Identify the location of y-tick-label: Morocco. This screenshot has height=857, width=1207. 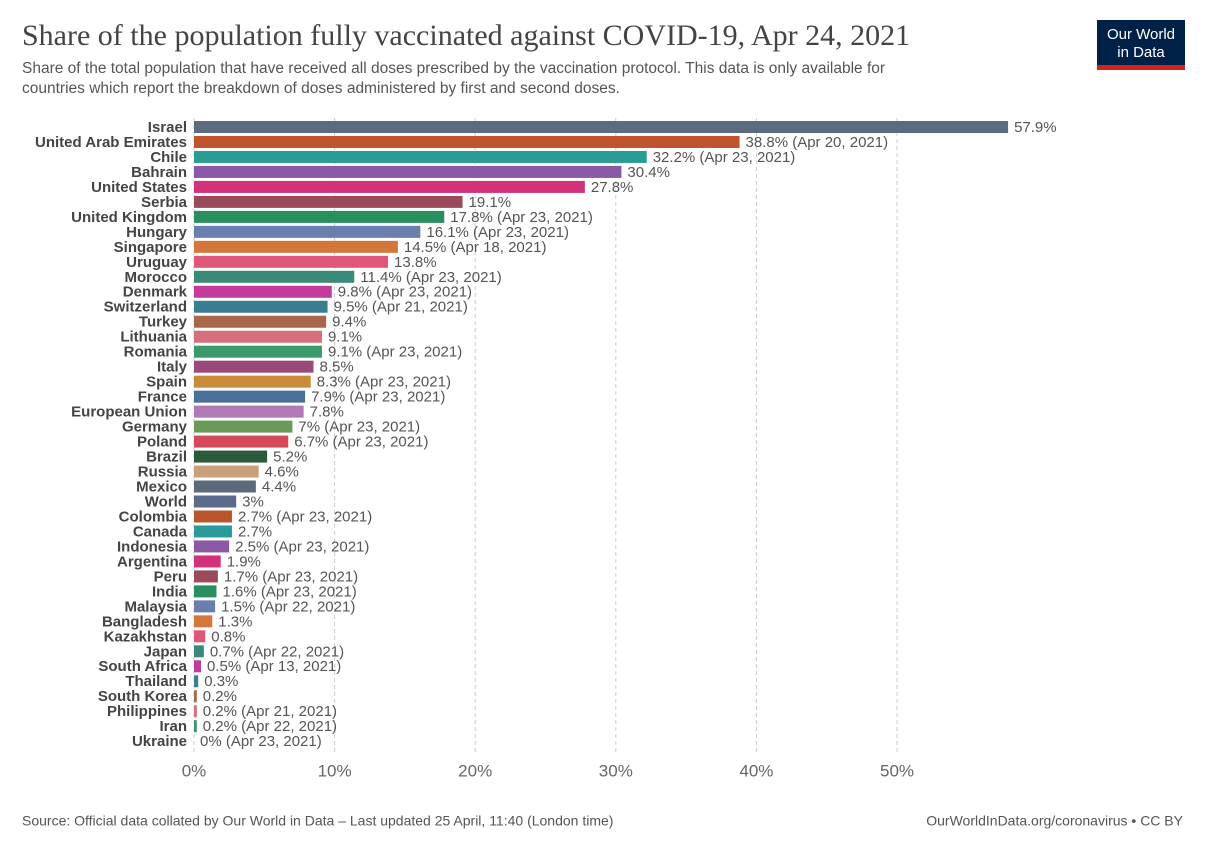
(155, 277).